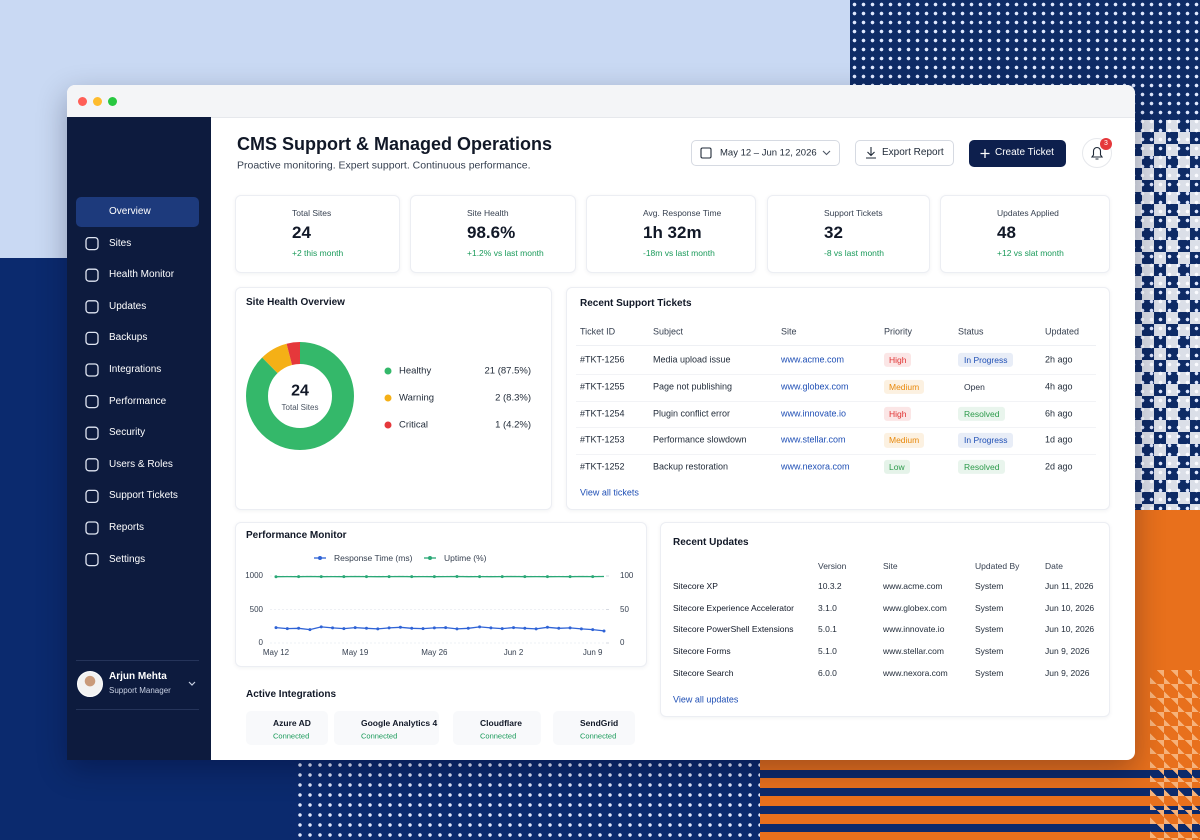 This screenshot has width=1200, height=840. What do you see at coordinates (885, 619) in the screenshot?
I see `updates-panel` at bounding box center [885, 619].